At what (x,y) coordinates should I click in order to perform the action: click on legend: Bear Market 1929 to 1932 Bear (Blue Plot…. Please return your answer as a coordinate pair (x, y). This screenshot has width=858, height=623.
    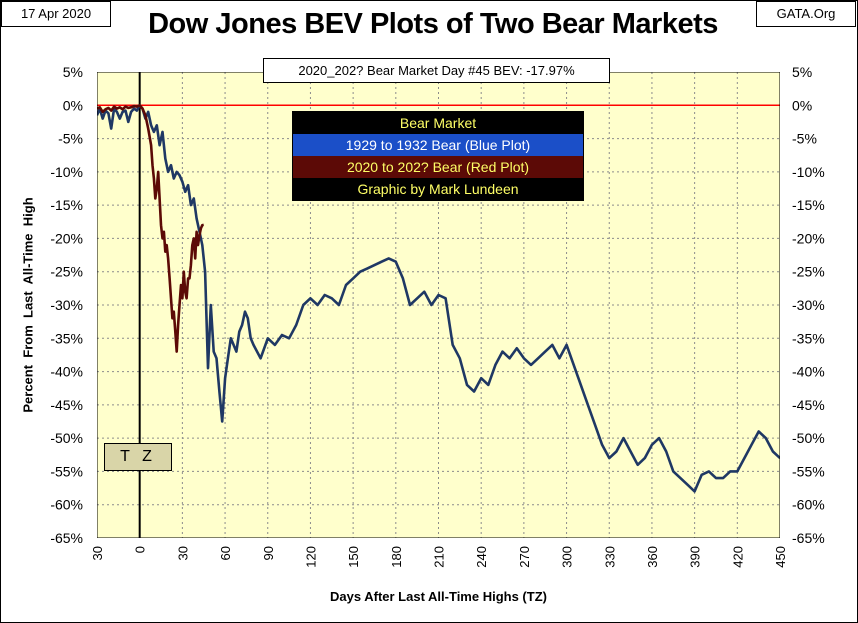
    Looking at the image, I should click on (438, 156).